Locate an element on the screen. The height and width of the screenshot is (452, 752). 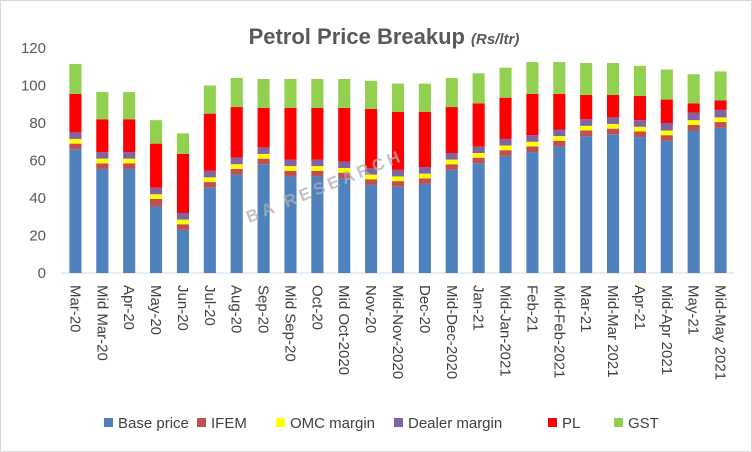
y-tick-label: 100 is located at coordinates (33, 86).